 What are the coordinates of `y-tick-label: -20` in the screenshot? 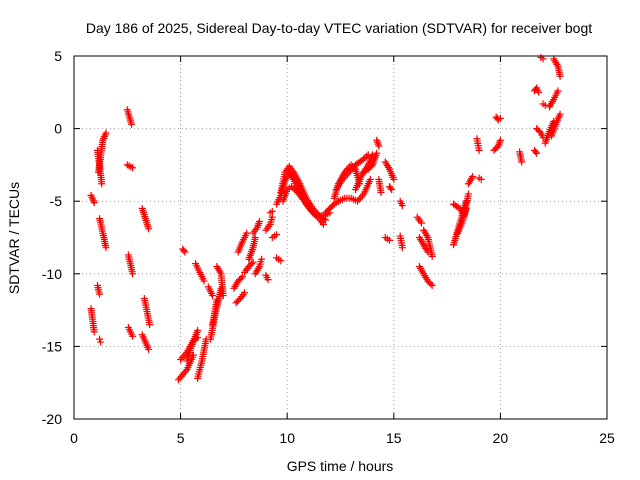 It's located at (52, 419).